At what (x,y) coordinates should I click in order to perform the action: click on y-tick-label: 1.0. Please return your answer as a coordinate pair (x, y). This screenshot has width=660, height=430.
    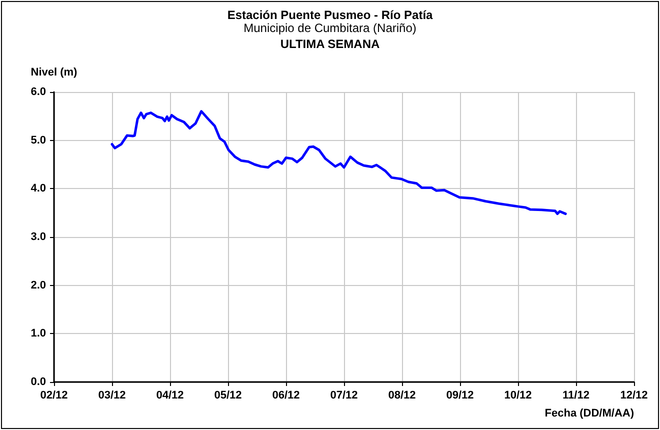
    Looking at the image, I should click on (38, 334).